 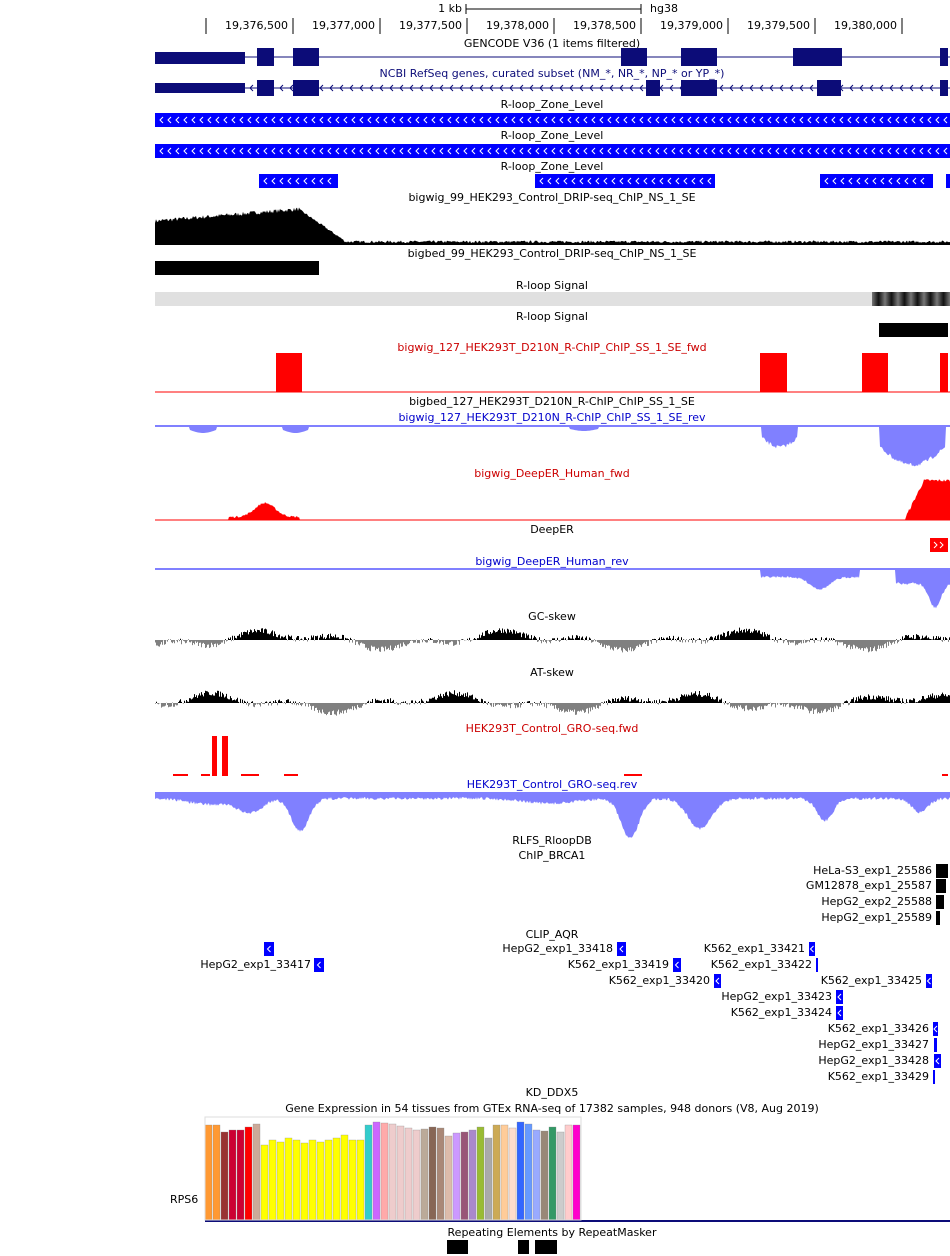 I want to click on ruler-label: 19,376,500, so click(x=256, y=25).